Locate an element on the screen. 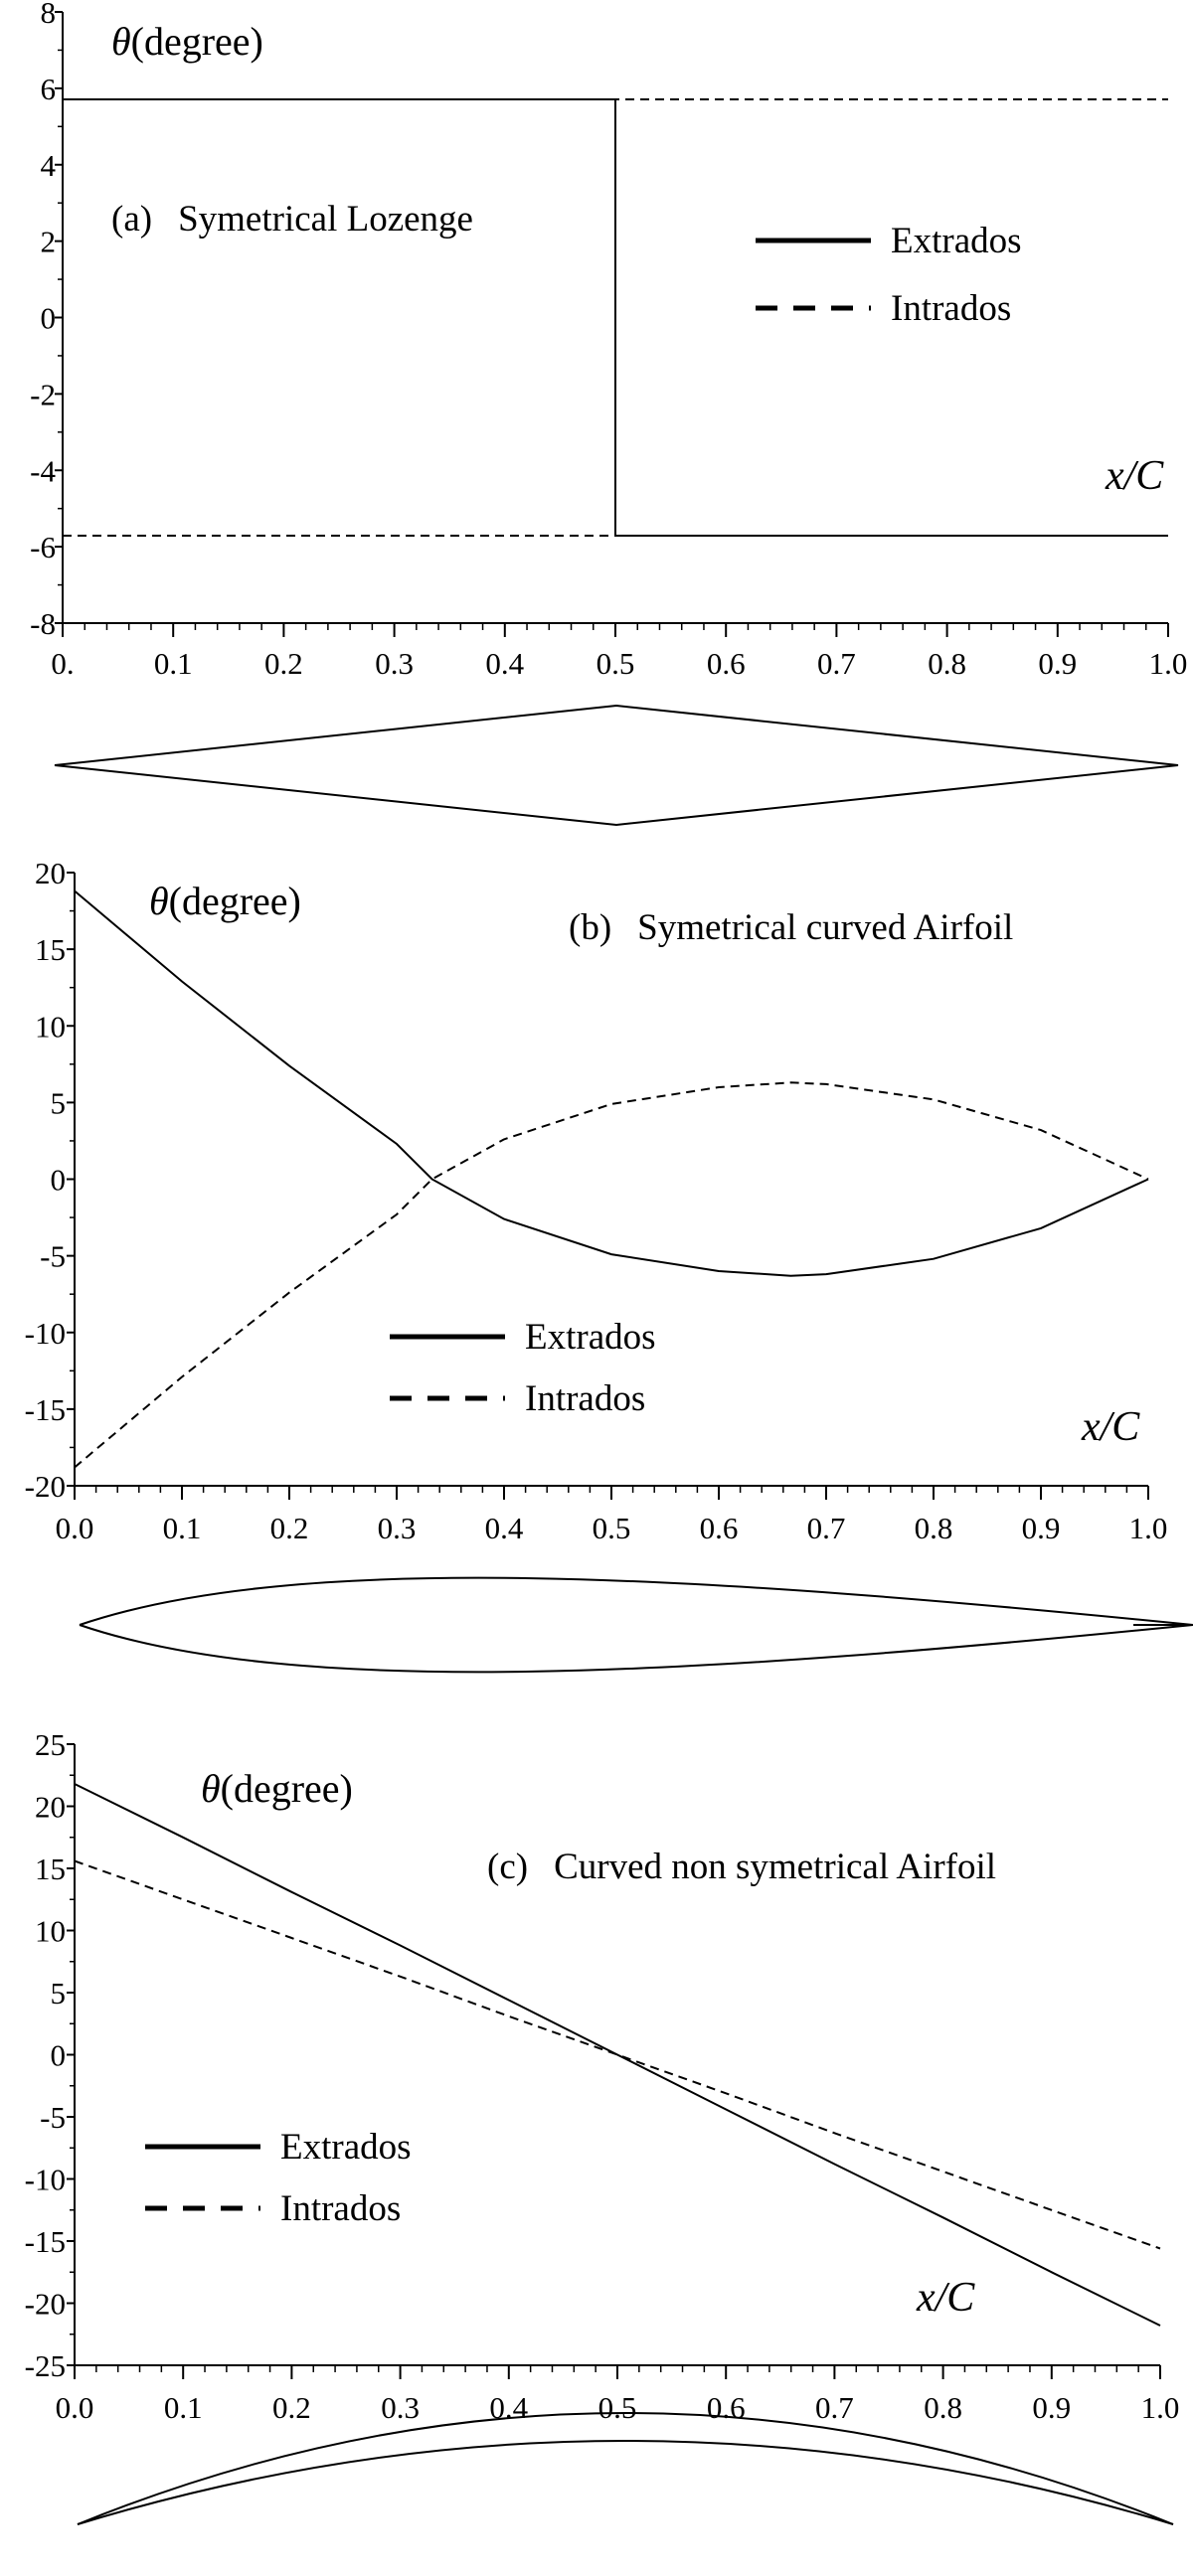  series-line-extrados is located at coordinates (611, 1083).